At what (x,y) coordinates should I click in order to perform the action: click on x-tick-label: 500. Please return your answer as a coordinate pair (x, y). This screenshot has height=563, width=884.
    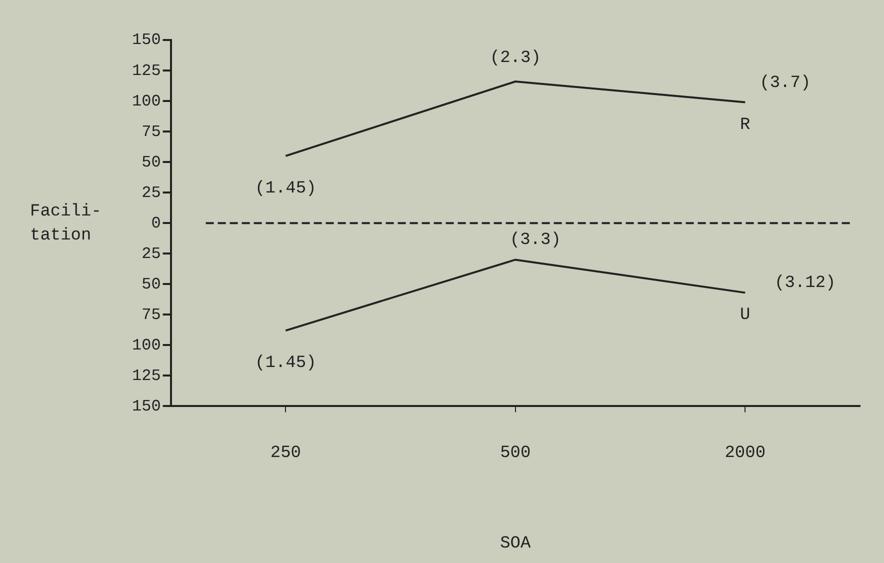
    Looking at the image, I should click on (515, 453).